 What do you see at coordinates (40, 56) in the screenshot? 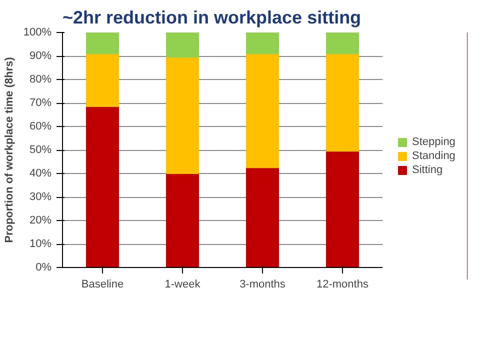
I see `y-tick-label: 90%` at bounding box center [40, 56].